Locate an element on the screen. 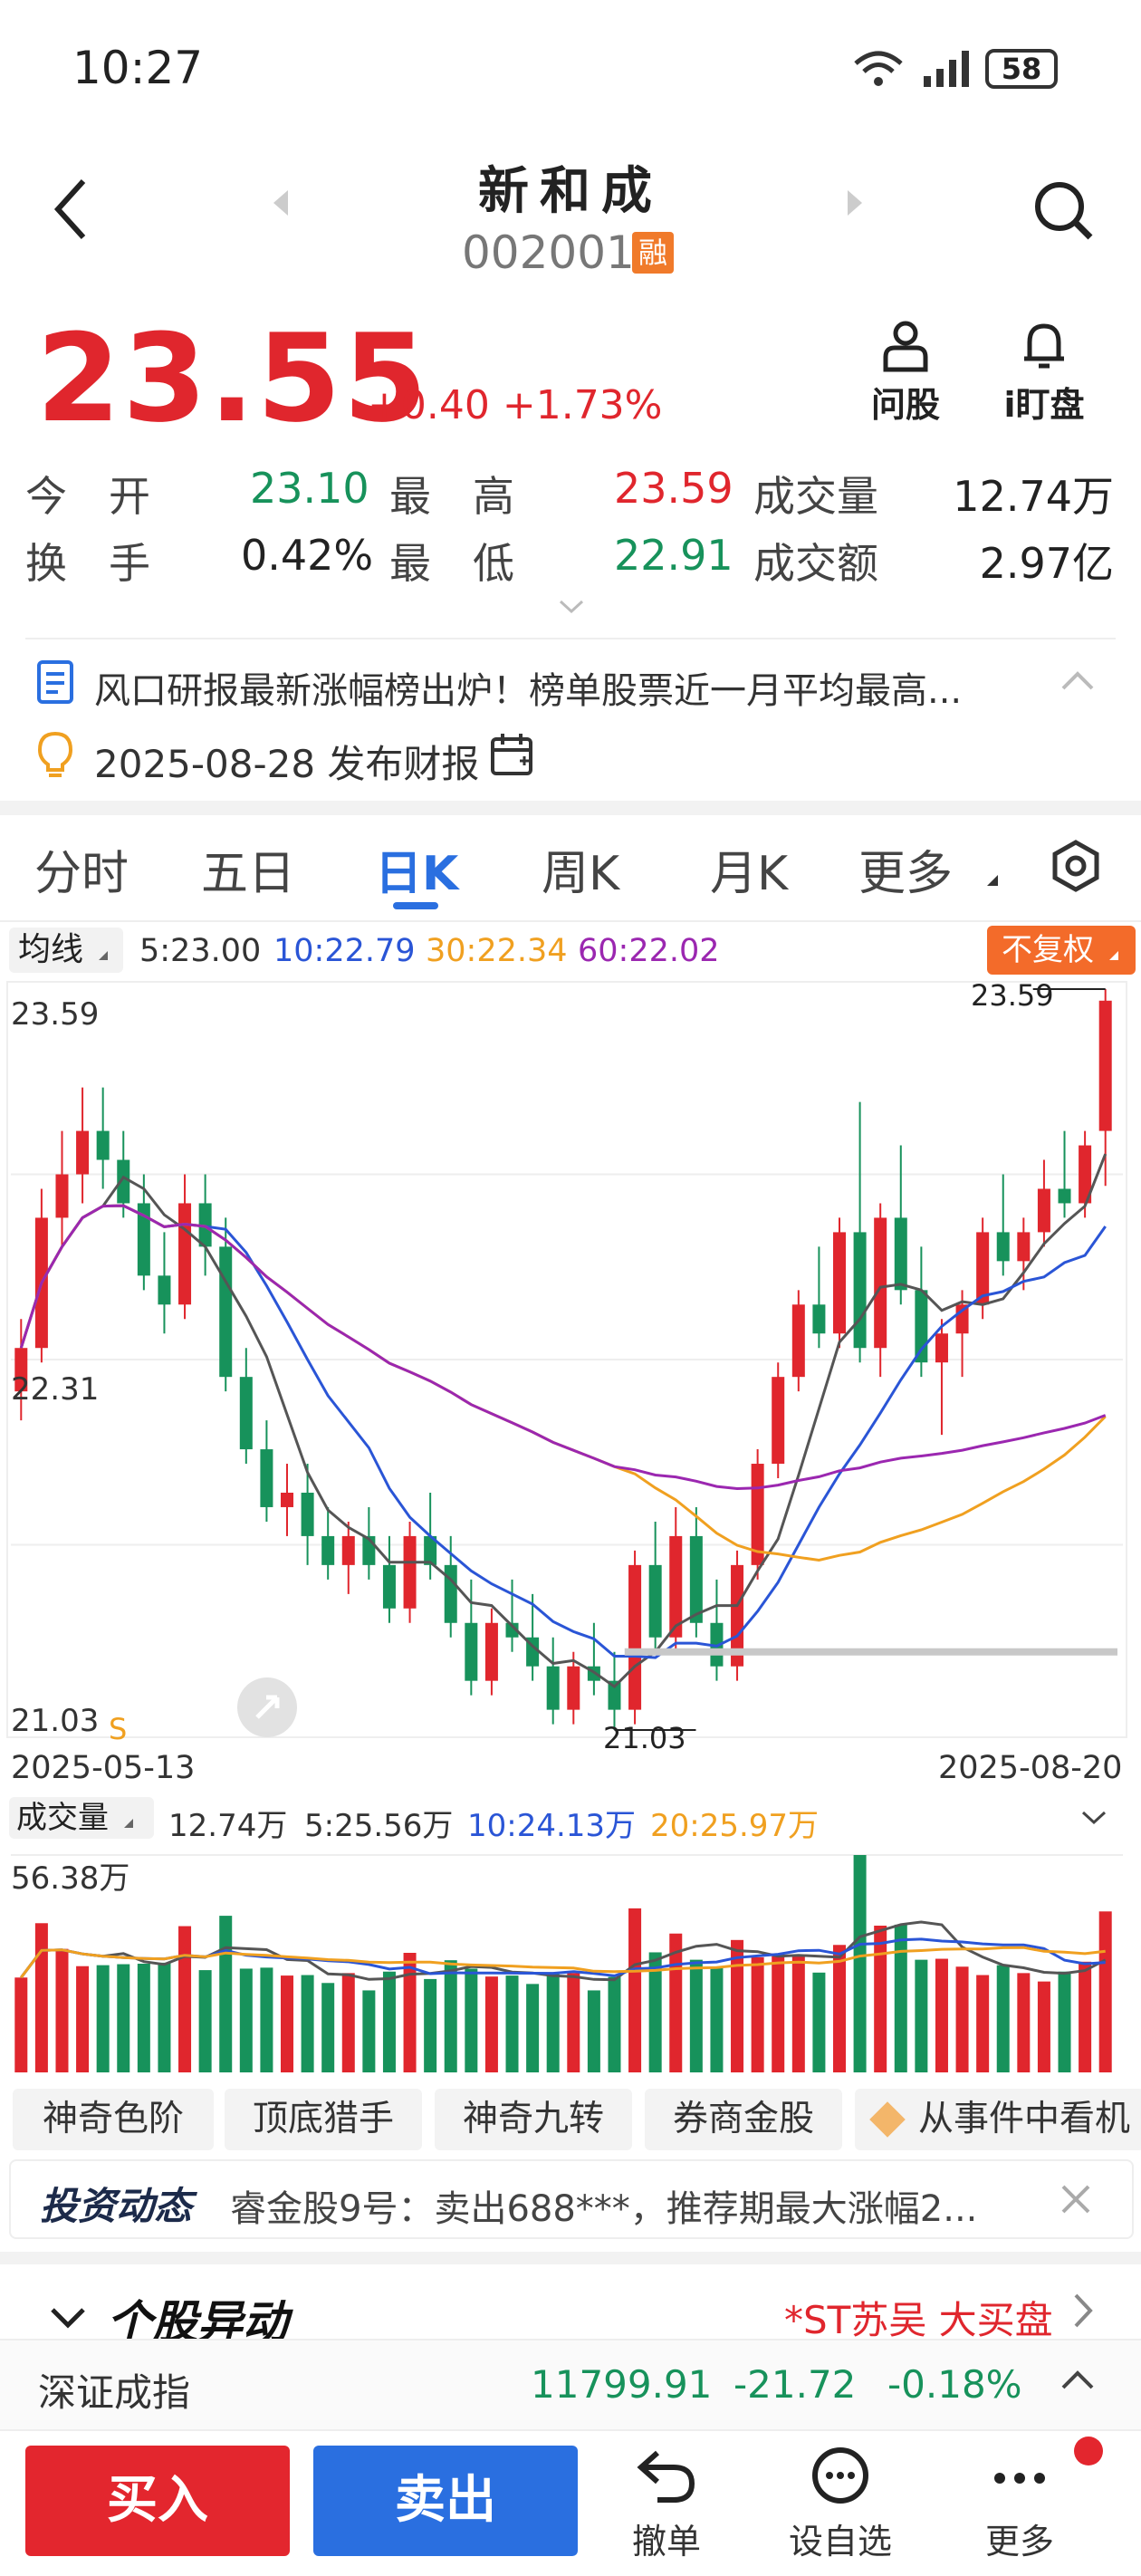 The width and height of the screenshot is (1141, 2576). stock-name: 新和成 is located at coordinates (570, 191).